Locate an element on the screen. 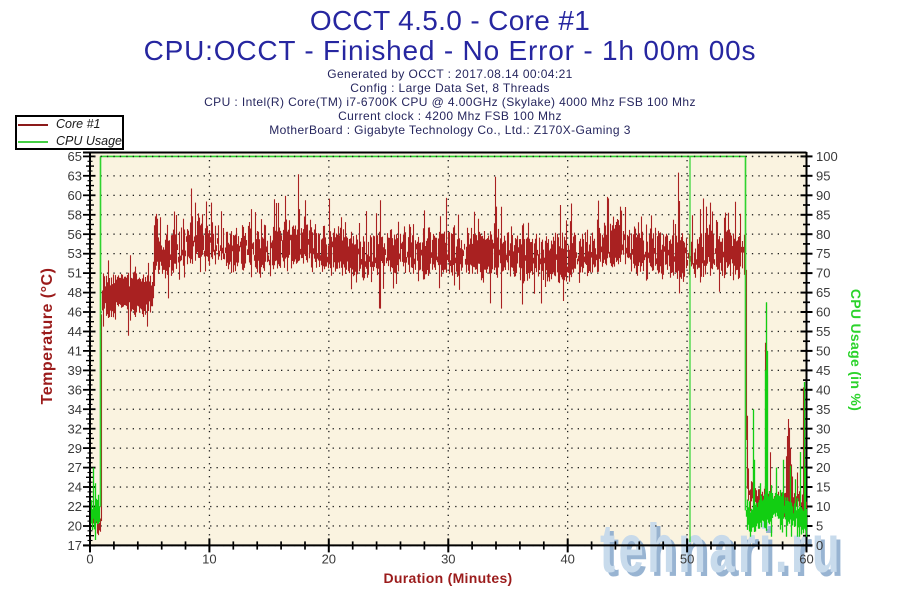 The image size is (900, 600). svg-text: CPU Usage (in %) is located at coordinates (856, 350).